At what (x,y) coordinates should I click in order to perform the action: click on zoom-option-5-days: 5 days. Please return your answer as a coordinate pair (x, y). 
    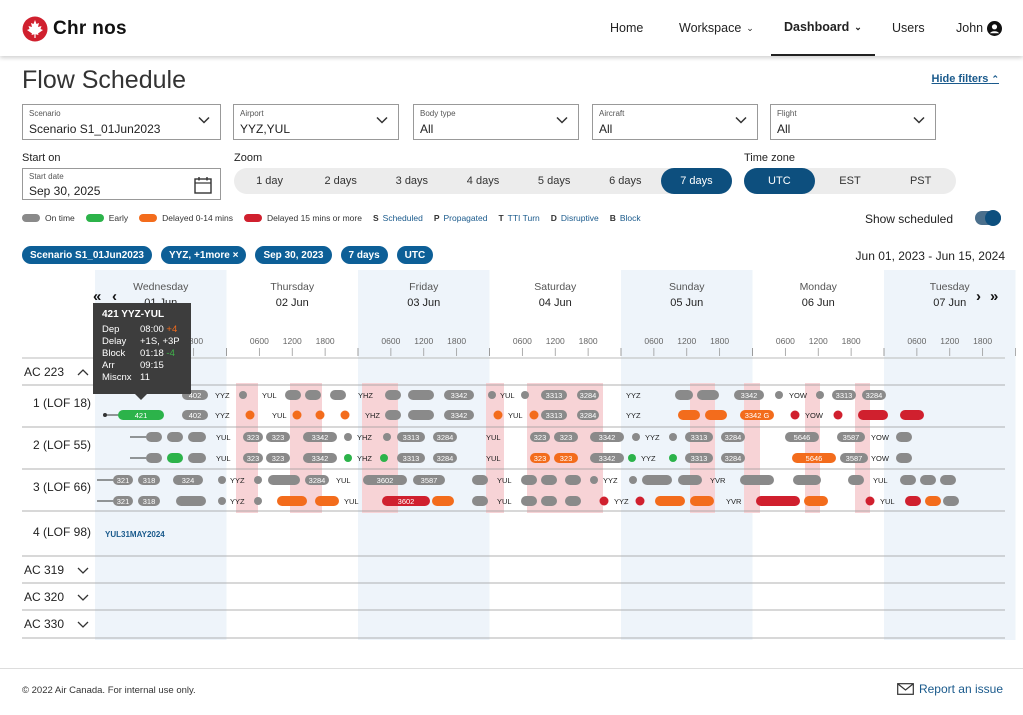
    Looking at the image, I should click on (554, 181).